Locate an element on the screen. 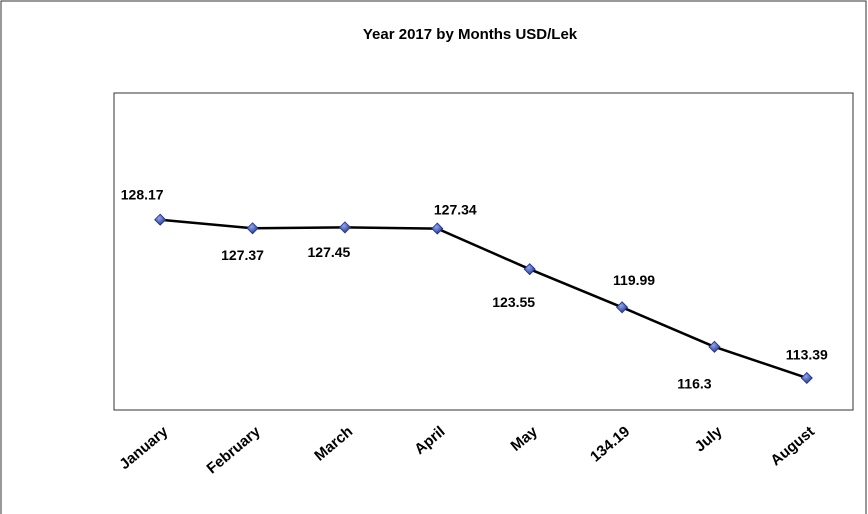  data-label: 128.17 is located at coordinates (142, 194).